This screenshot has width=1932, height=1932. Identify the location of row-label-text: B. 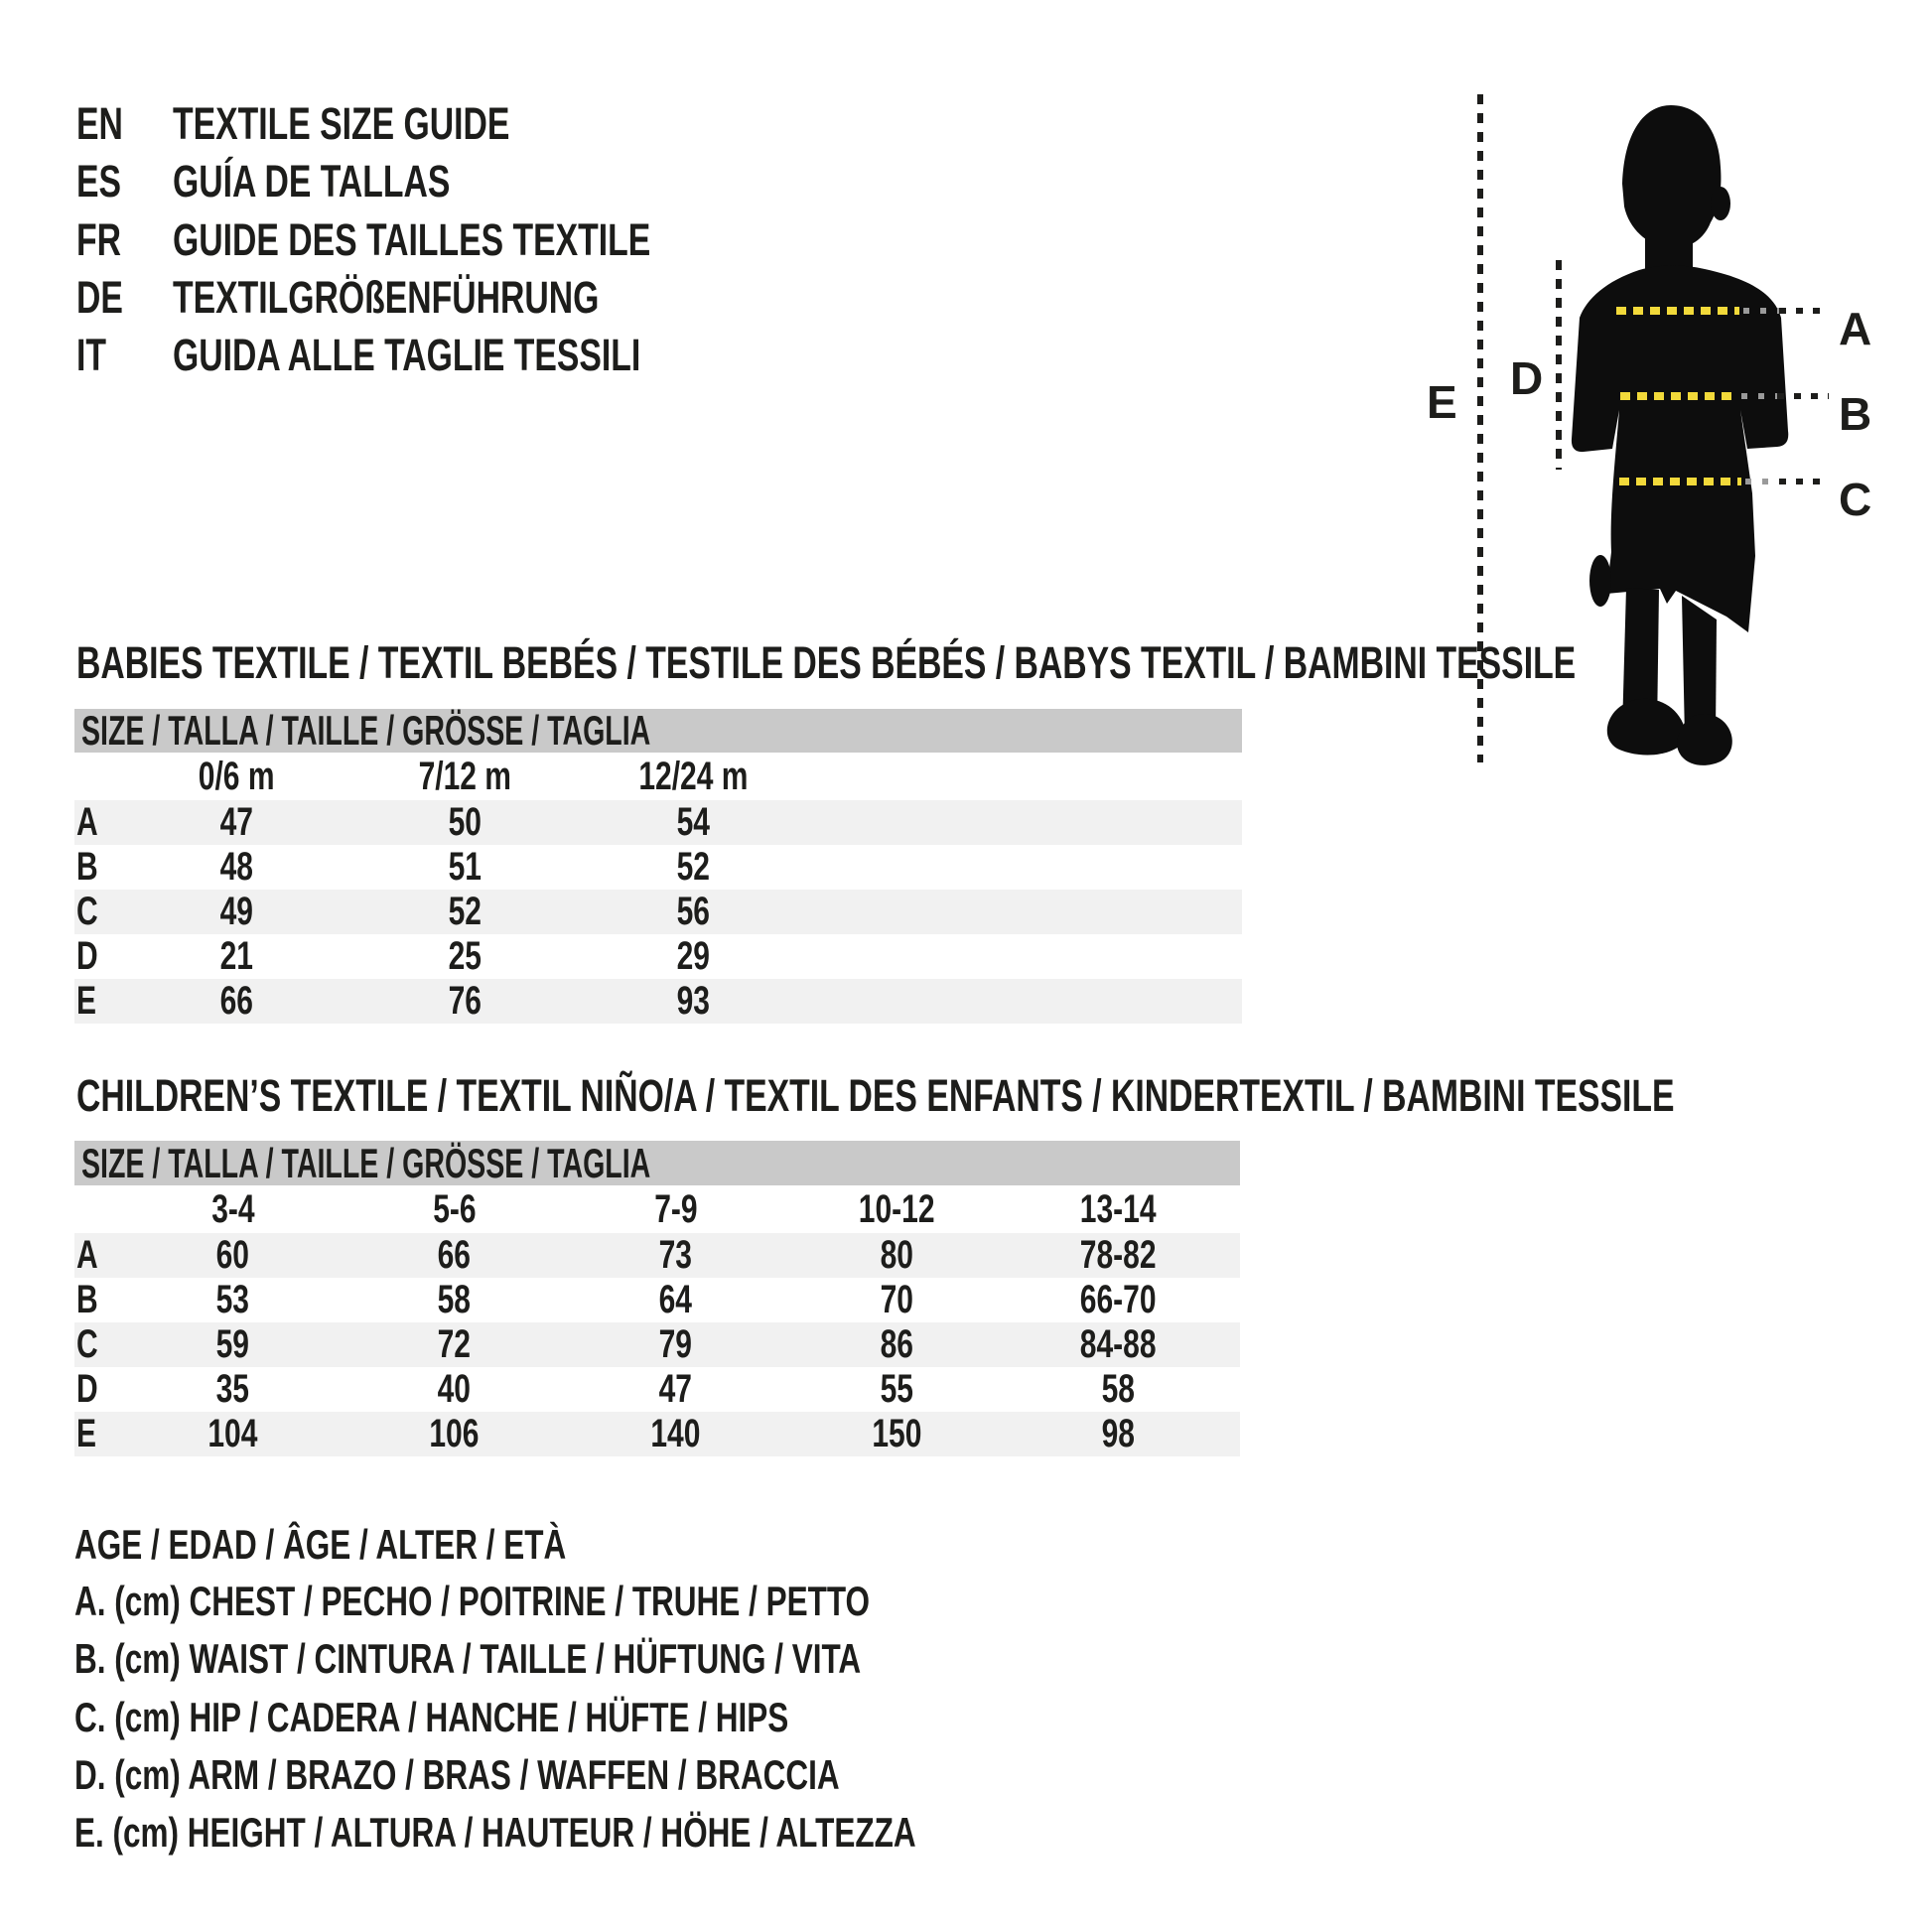
(87, 867).